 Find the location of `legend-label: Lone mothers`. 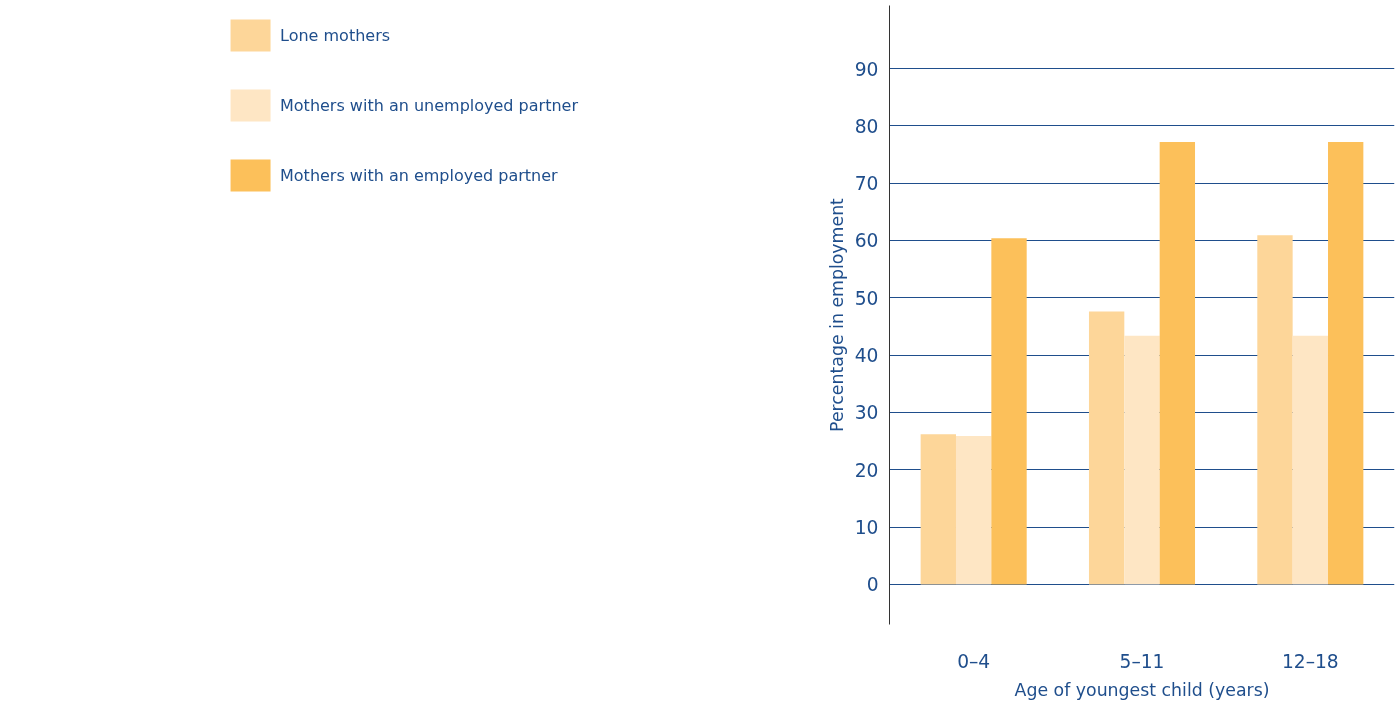

legend-label: Lone mothers is located at coordinates (335, 35).